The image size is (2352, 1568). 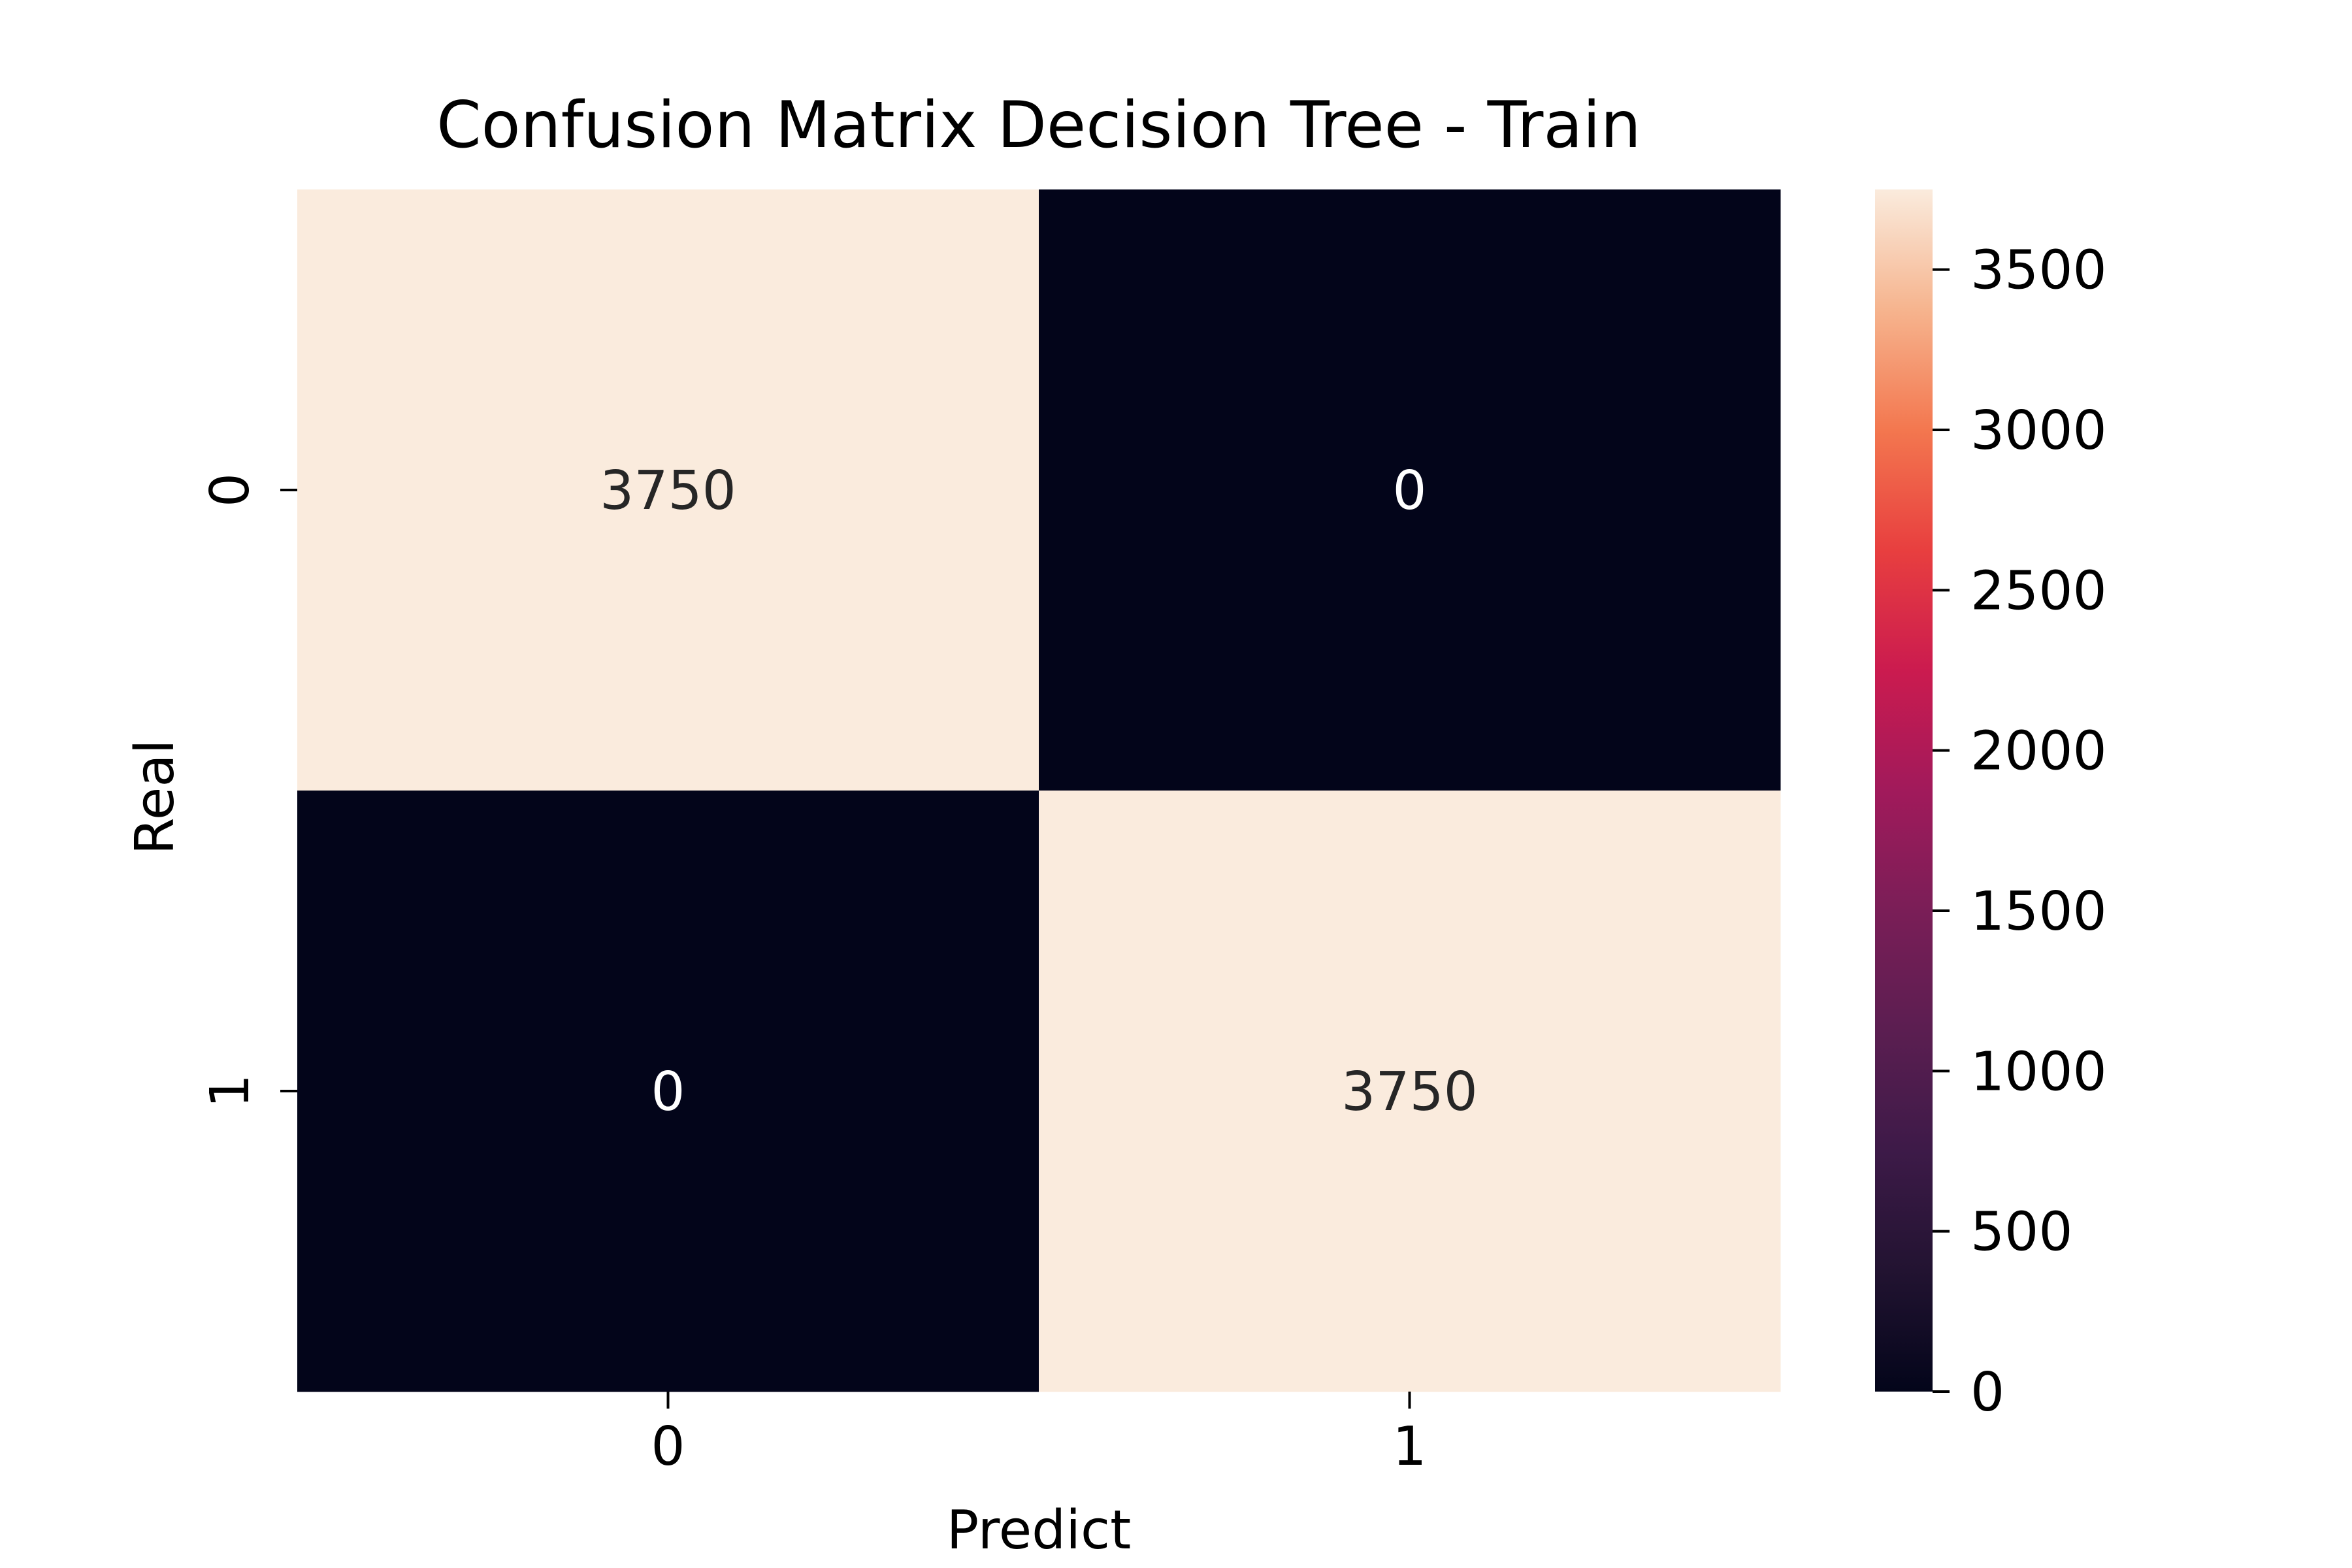 What do you see at coordinates (2038, 1072) in the screenshot?
I see `colorbar-tick-label-2: 1000` at bounding box center [2038, 1072].